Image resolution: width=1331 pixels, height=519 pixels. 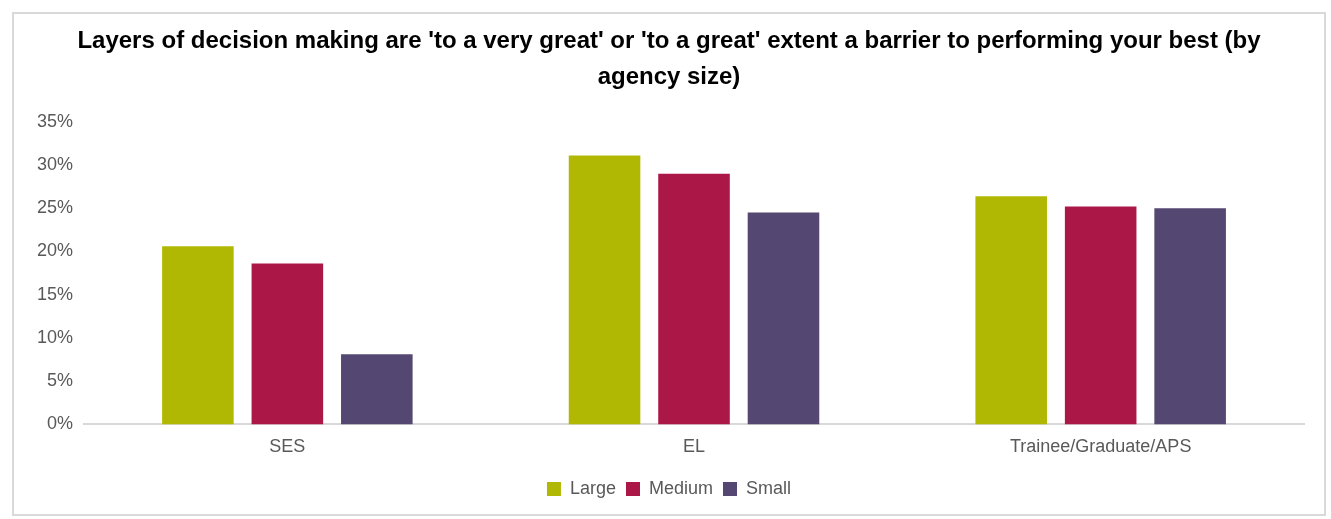 What do you see at coordinates (55, 164) in the screenshot?
I see `y-tick-label: 30%` at bounding box center [55, 164].